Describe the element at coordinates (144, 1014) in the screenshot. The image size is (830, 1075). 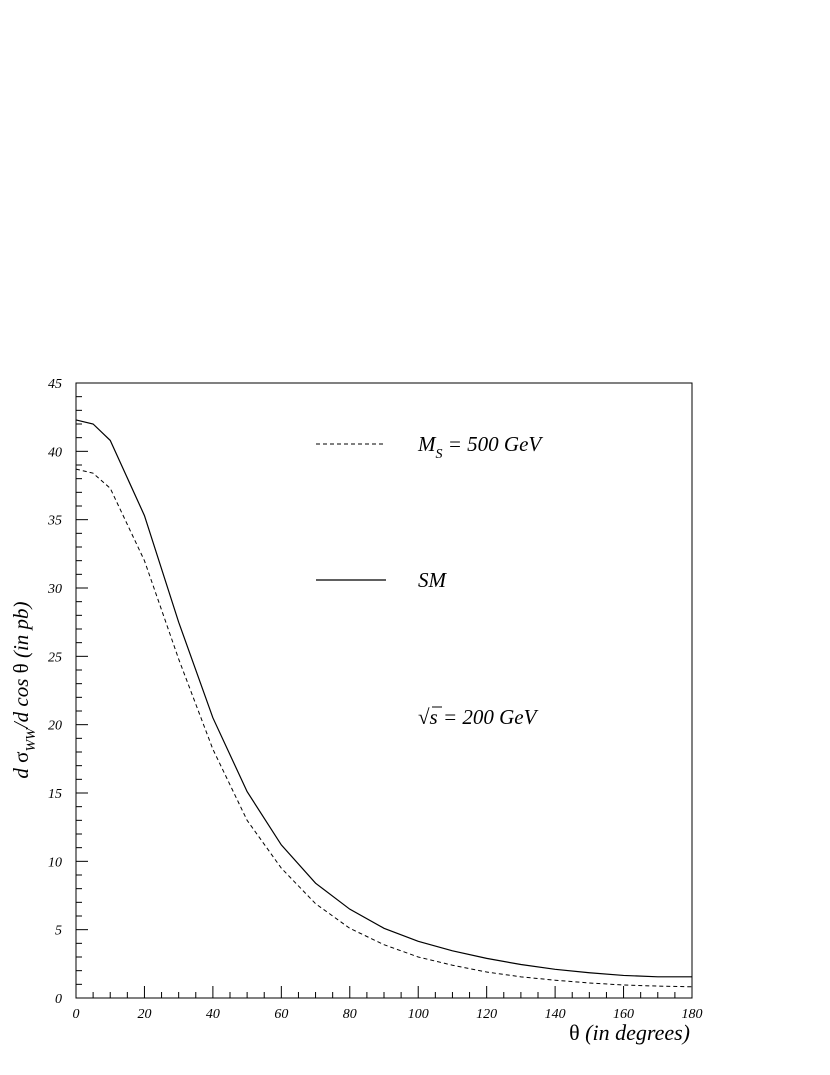
I see `x-tick-label: 20` at that location.